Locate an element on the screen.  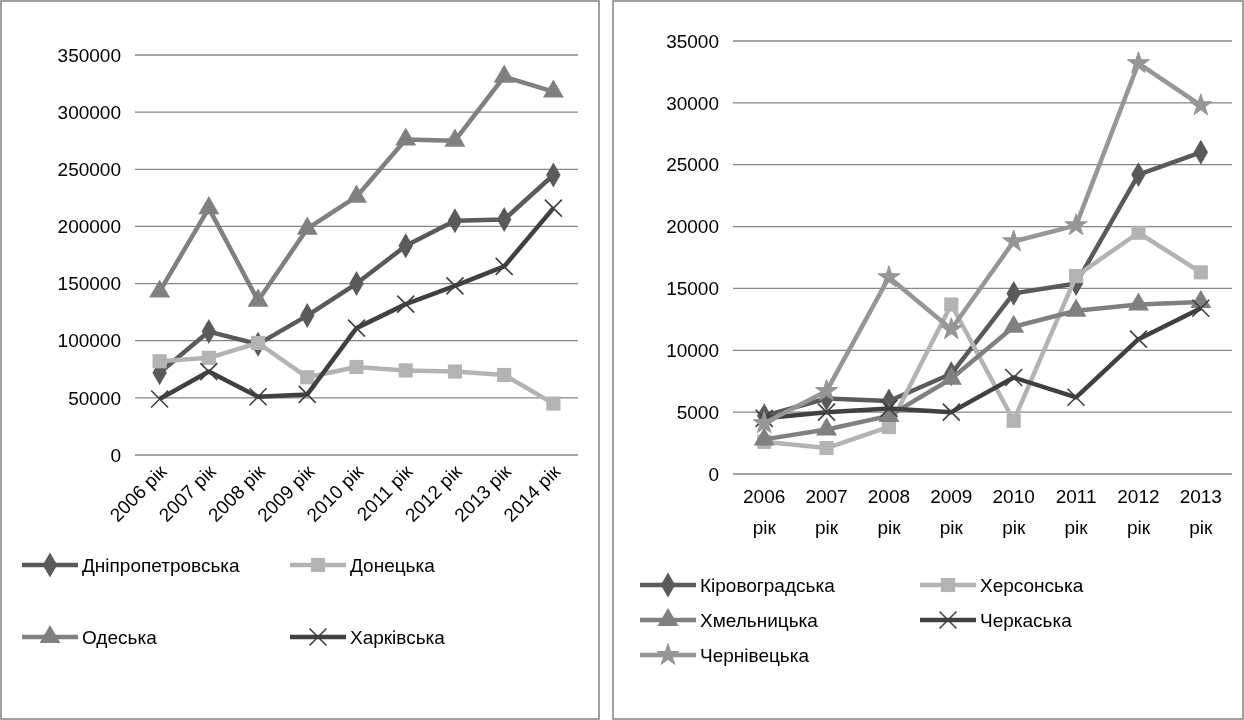
y-tick-label: 5000 is located at coordinates (697, 412).